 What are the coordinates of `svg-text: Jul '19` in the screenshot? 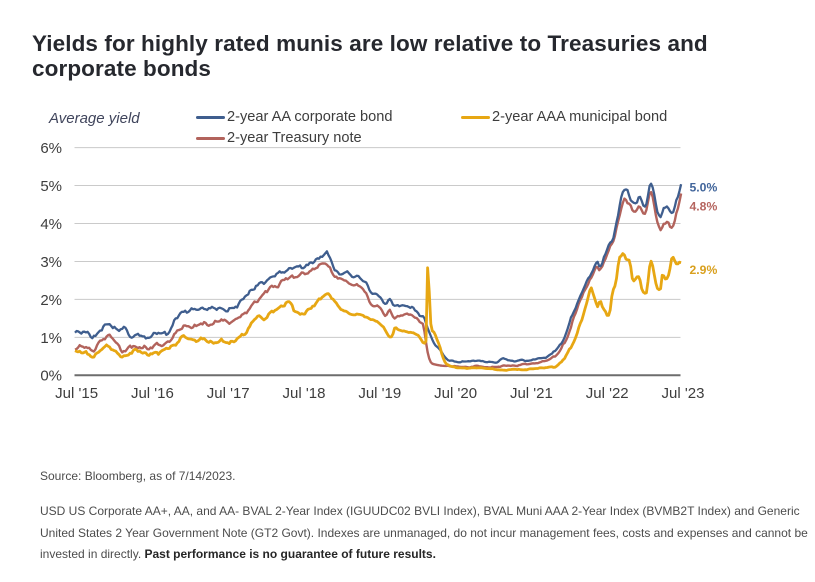 It's located at (379, 393).